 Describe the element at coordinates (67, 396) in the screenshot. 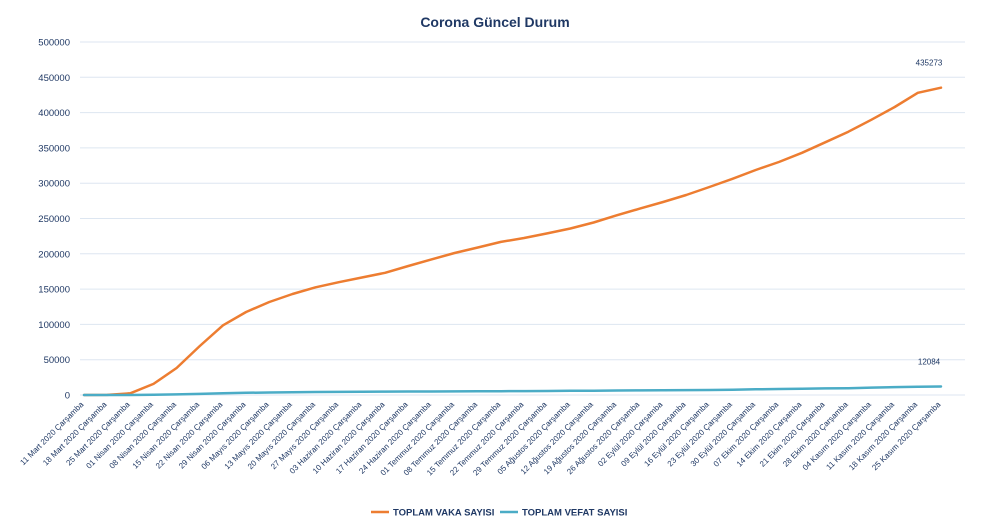

I see `y-tick-label: 0` at that location.